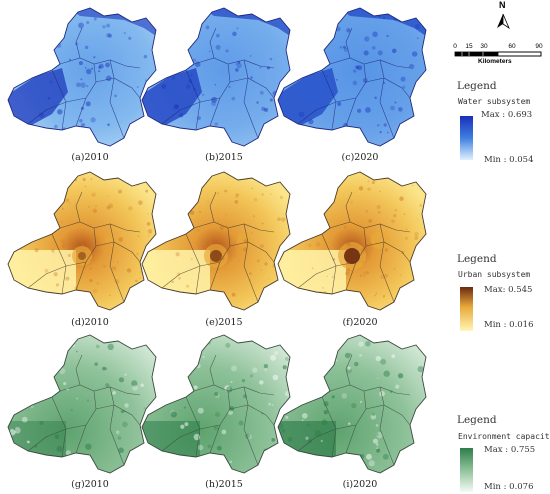 This screenshot has width=550, height=494. Describe the element at coordinates (494, 274) in the screenshot. I see `urban-legend-subtitle: Urban subsystem` at that location.